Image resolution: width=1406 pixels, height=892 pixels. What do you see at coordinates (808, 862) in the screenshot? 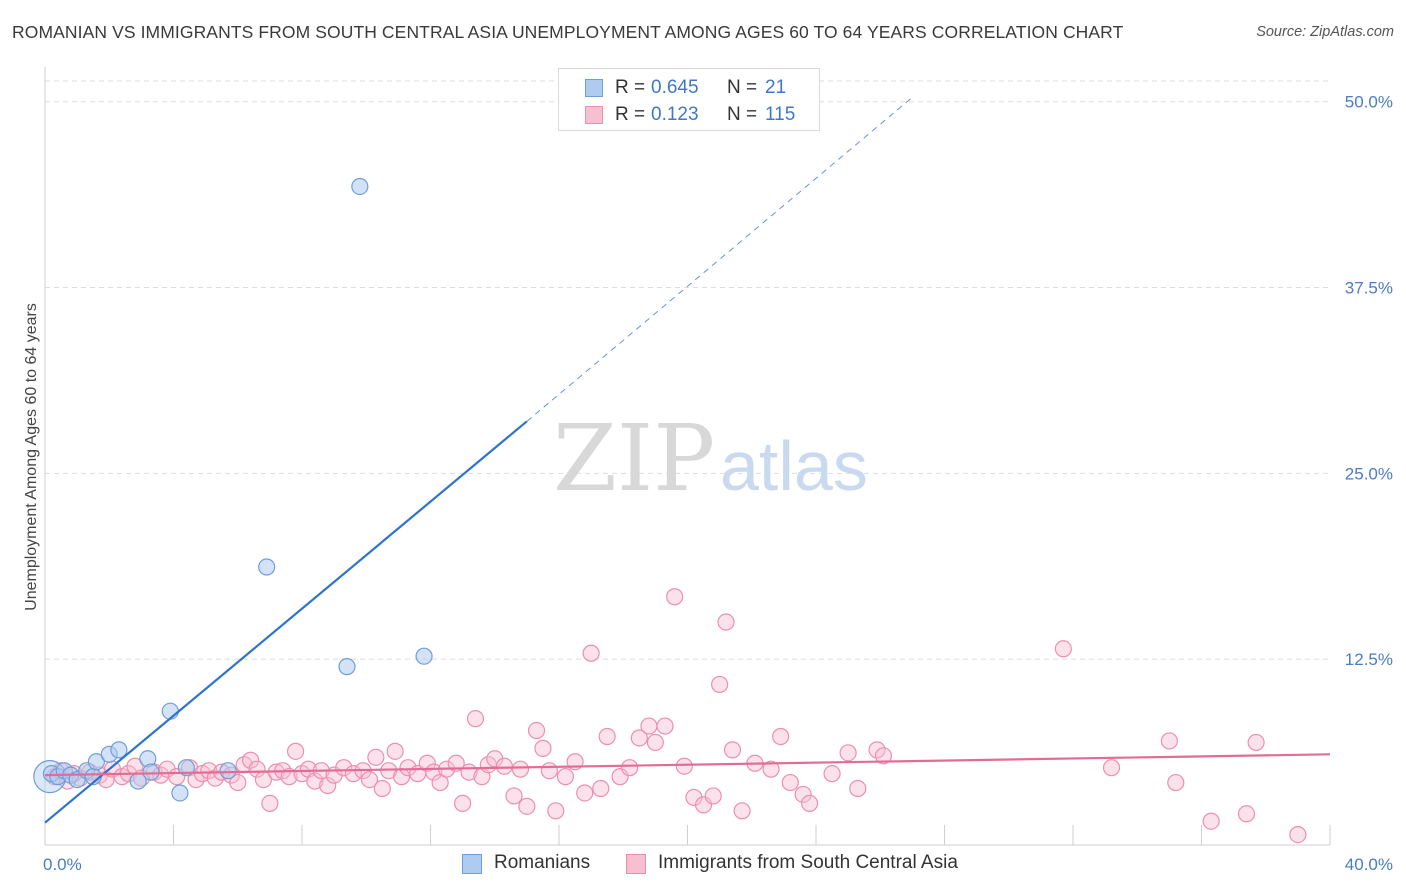
I see `bottom-legend-label-immigrants: Immigrants from South Central Asia` at bounding box center [808, 862].